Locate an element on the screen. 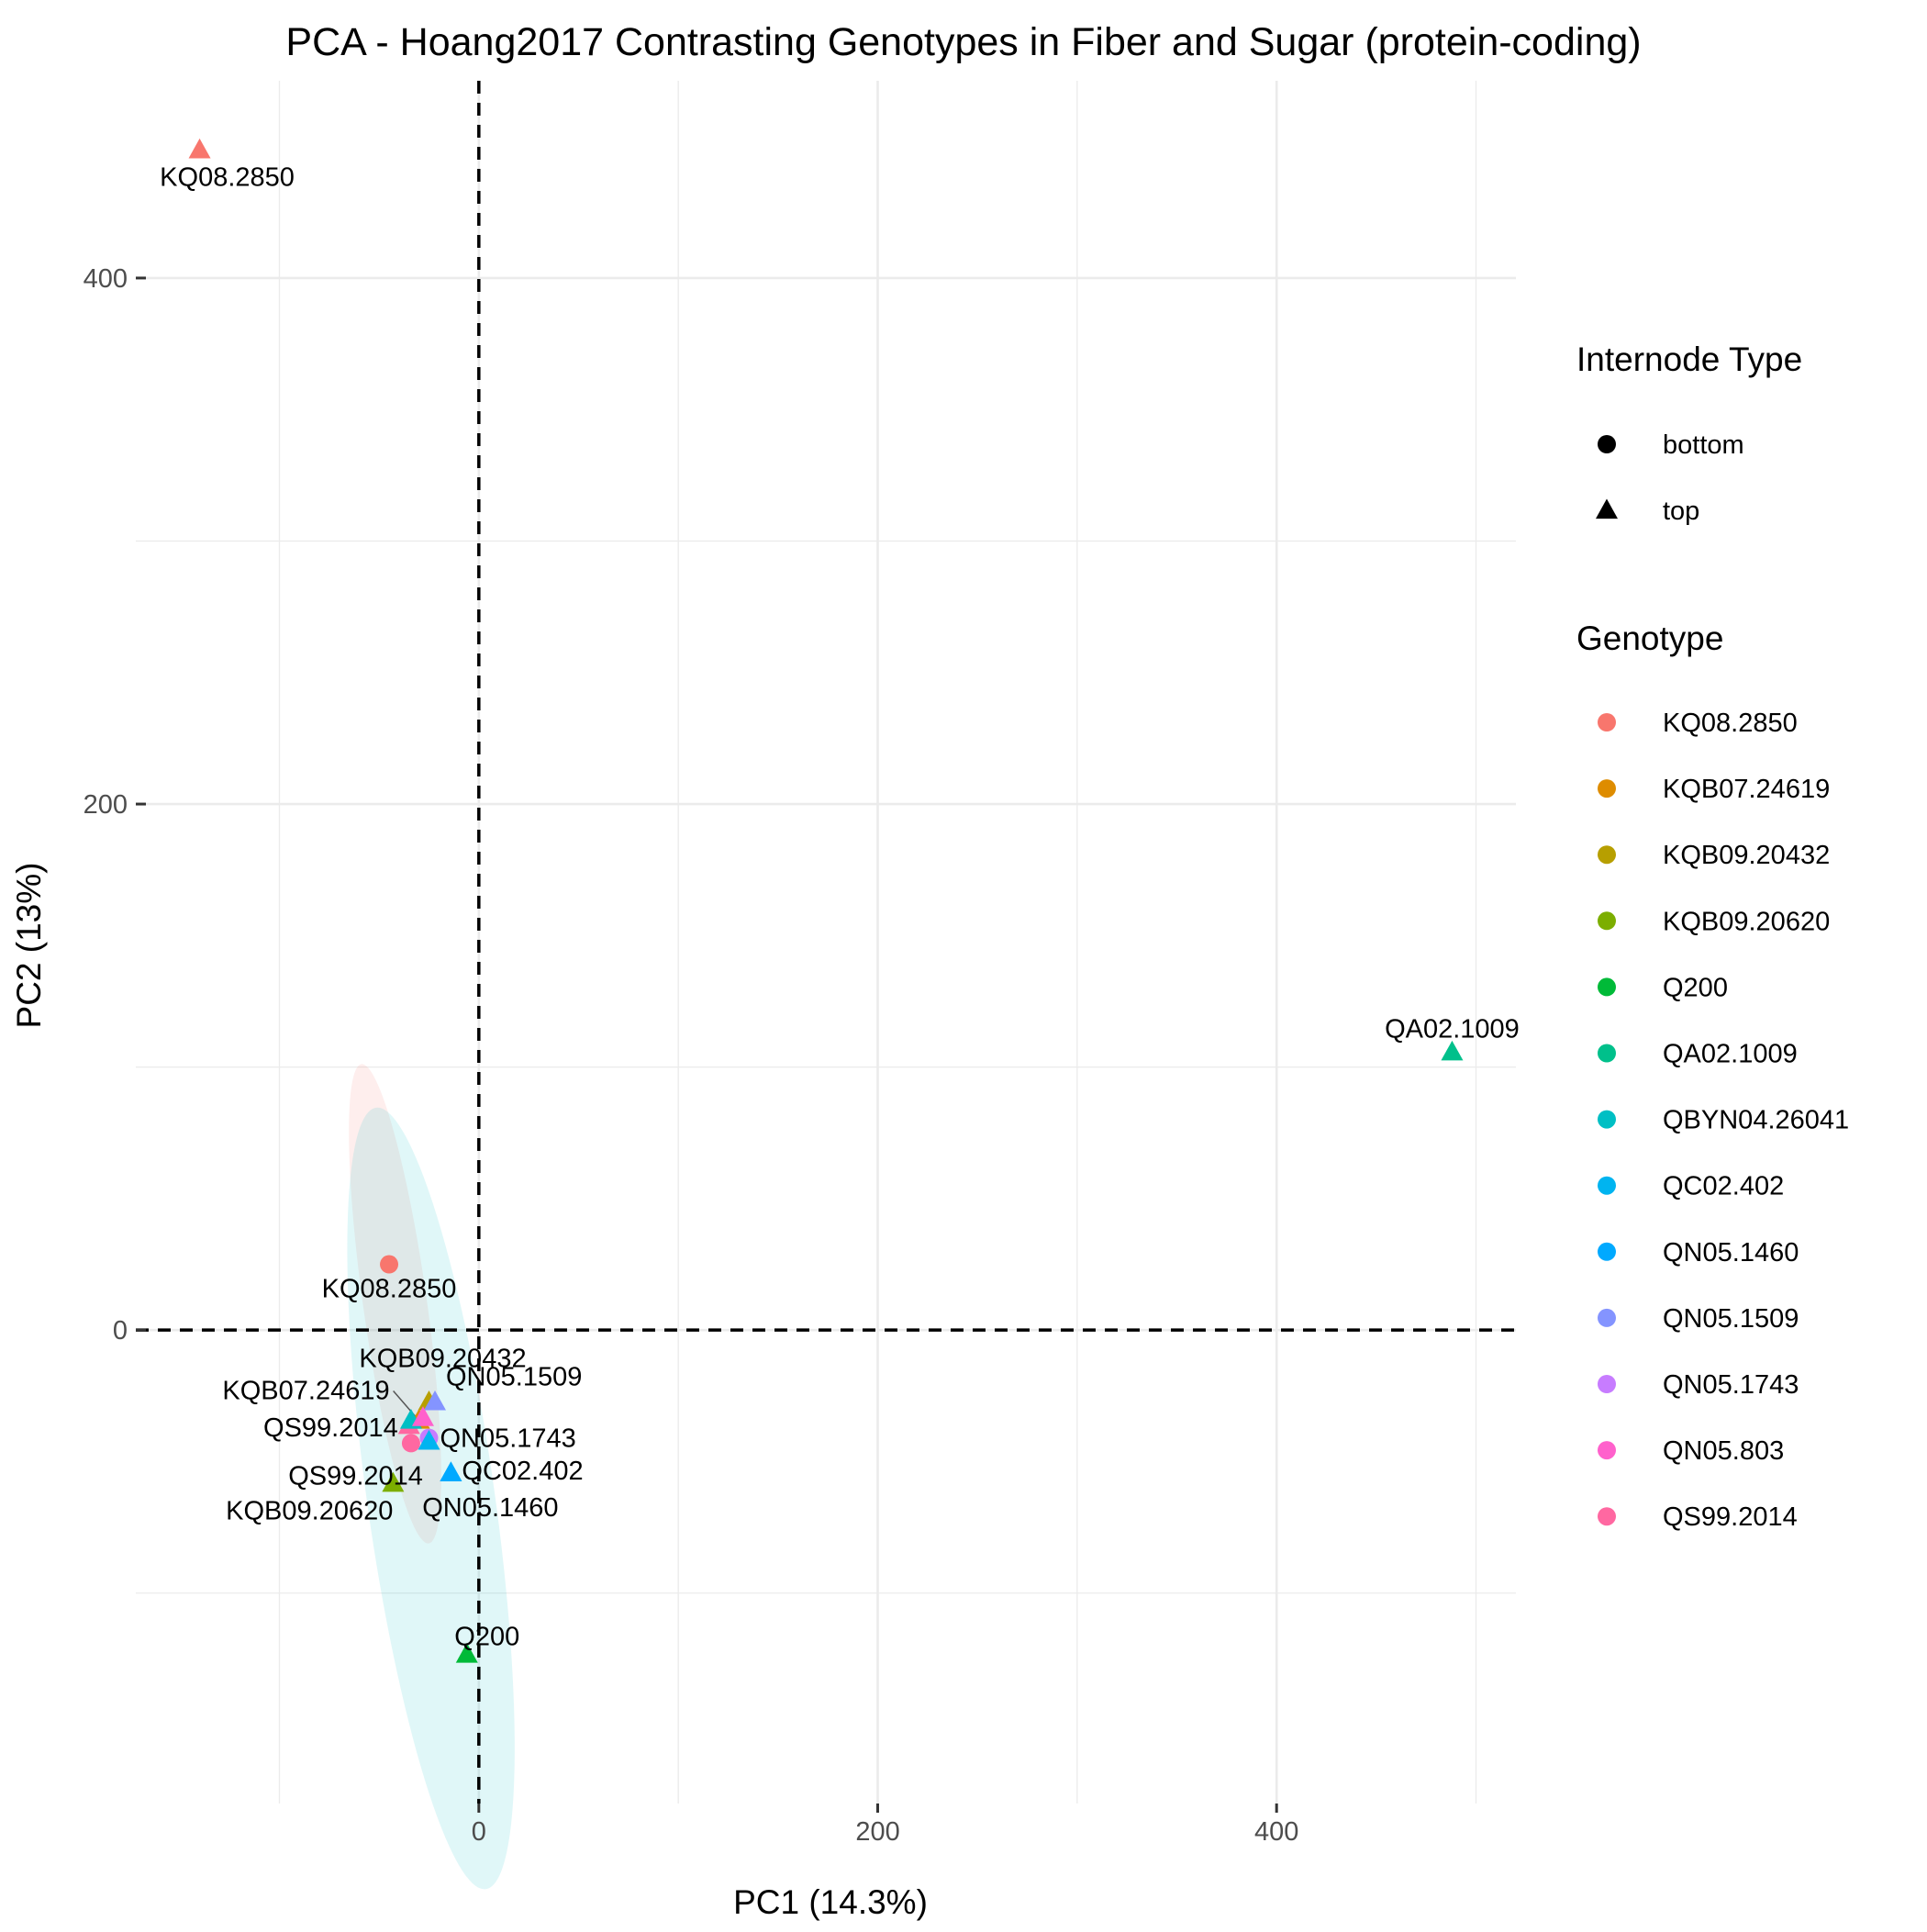 This screenshot has width=1927, height=1932. legend-title-genotype: Genotype is located at coordinates (1649, 638).